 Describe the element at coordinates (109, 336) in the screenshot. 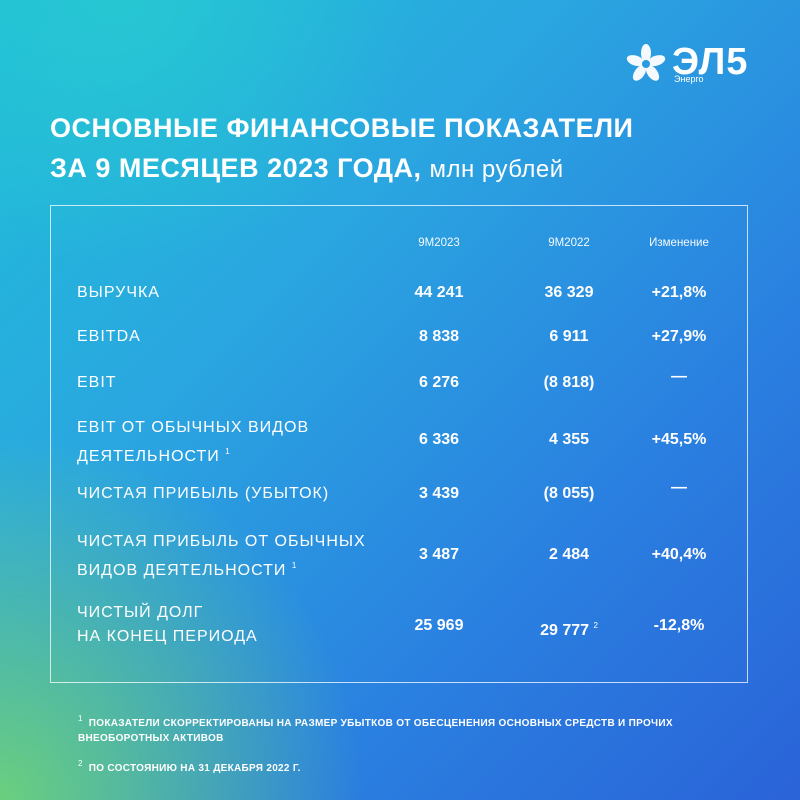

I see `row-label: EBITDA` at that location.